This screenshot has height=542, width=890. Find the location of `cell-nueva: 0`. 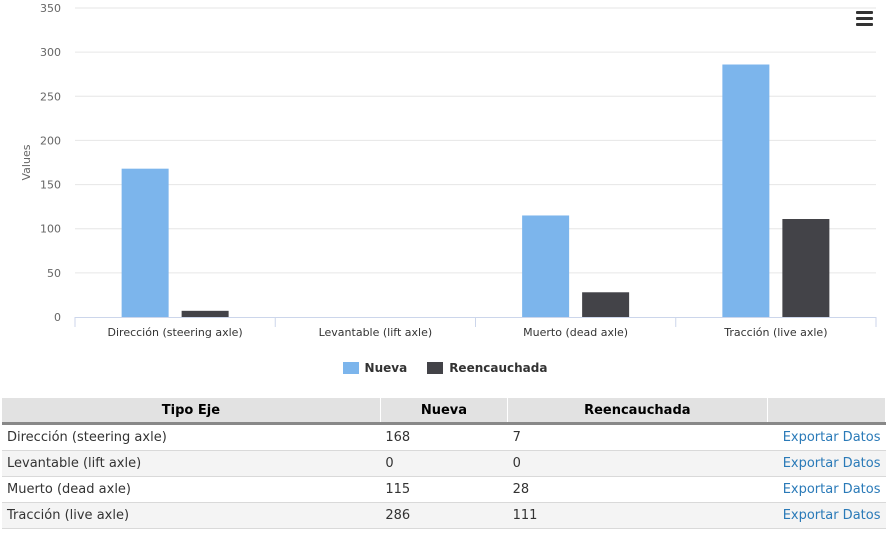

cell-nueva: 0 is located at coordinates (444, 463).